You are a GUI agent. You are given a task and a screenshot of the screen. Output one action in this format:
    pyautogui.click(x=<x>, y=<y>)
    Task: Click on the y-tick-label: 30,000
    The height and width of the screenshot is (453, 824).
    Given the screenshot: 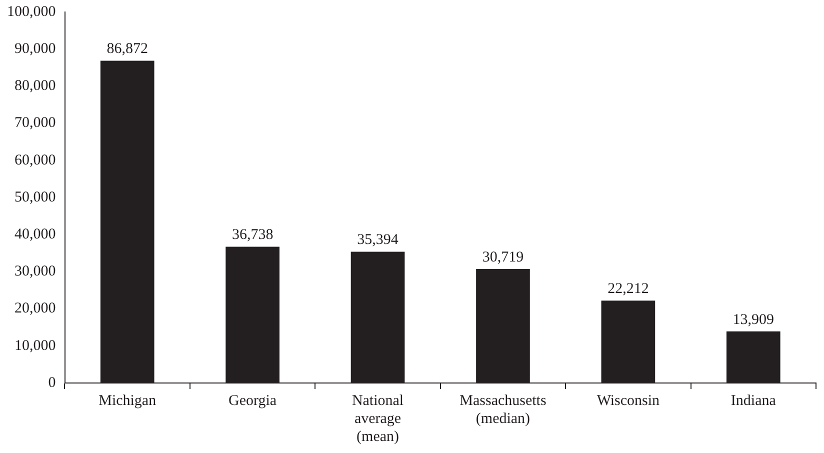 What is the action you would take?
    pyautogui.click(x=35, y=272)
    